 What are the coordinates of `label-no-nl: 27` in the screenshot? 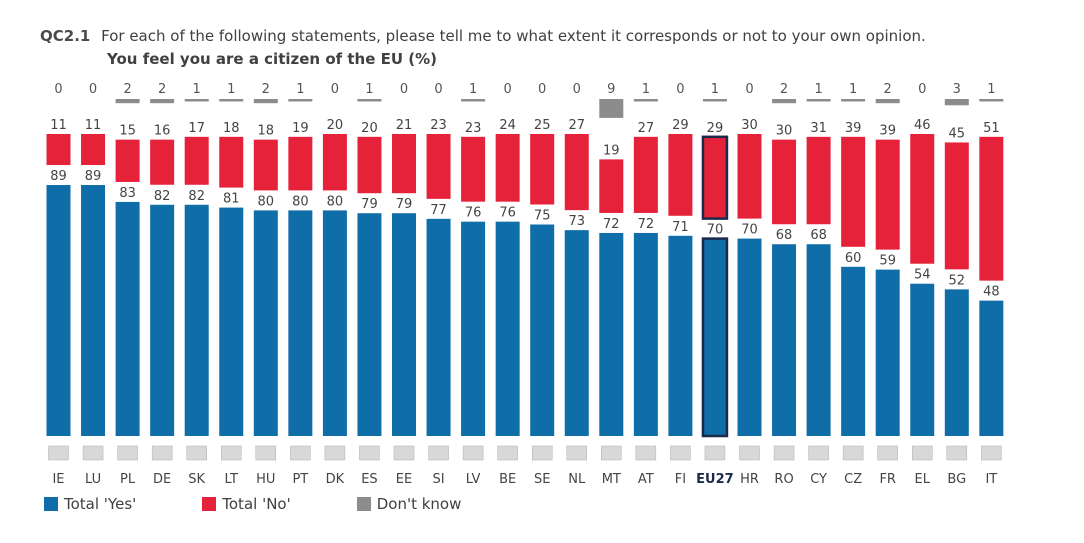 It's located at (576, 125).